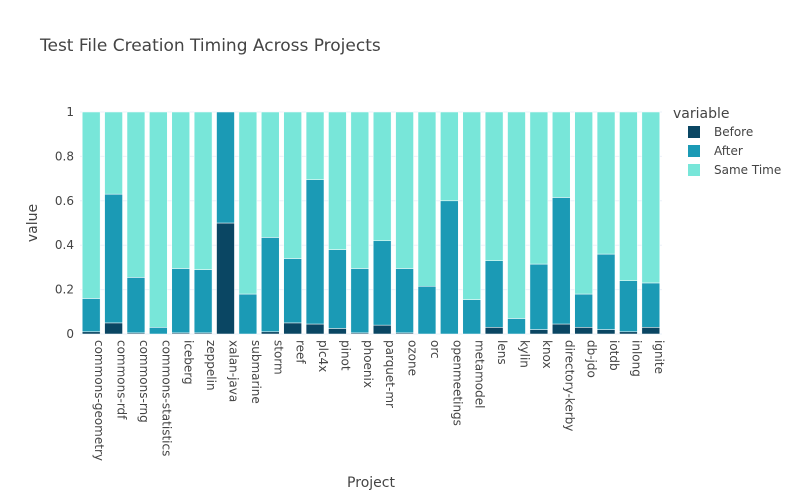 The height and width of the screenshot is (500, 800). What do you see at coordinates (64, 223) in the screenshot?
I see `y-axis-ticks: 0 0.2 0.4 0.6 0.8 1` at bounding box center [64, 223].